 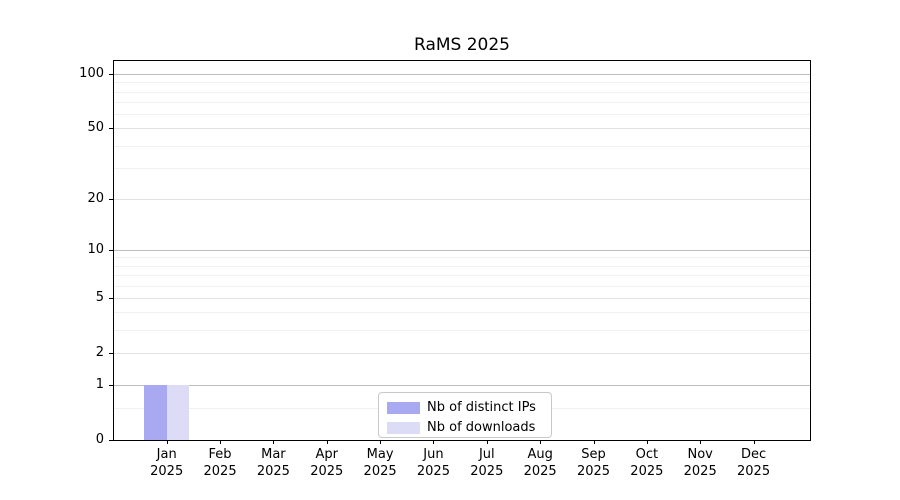 What do you see at coordinates (327, 454) in the screenshot?
I see `x-tick-month: Apr` at bounding box center [327, 454].